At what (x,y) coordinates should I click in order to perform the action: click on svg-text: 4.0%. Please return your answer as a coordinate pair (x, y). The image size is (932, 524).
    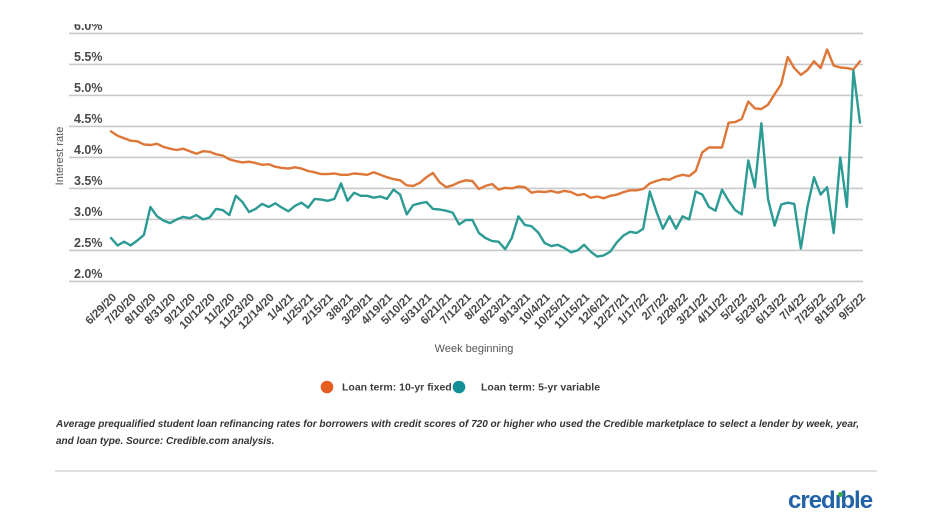
    Looking at the image, I should click on (88, 150).